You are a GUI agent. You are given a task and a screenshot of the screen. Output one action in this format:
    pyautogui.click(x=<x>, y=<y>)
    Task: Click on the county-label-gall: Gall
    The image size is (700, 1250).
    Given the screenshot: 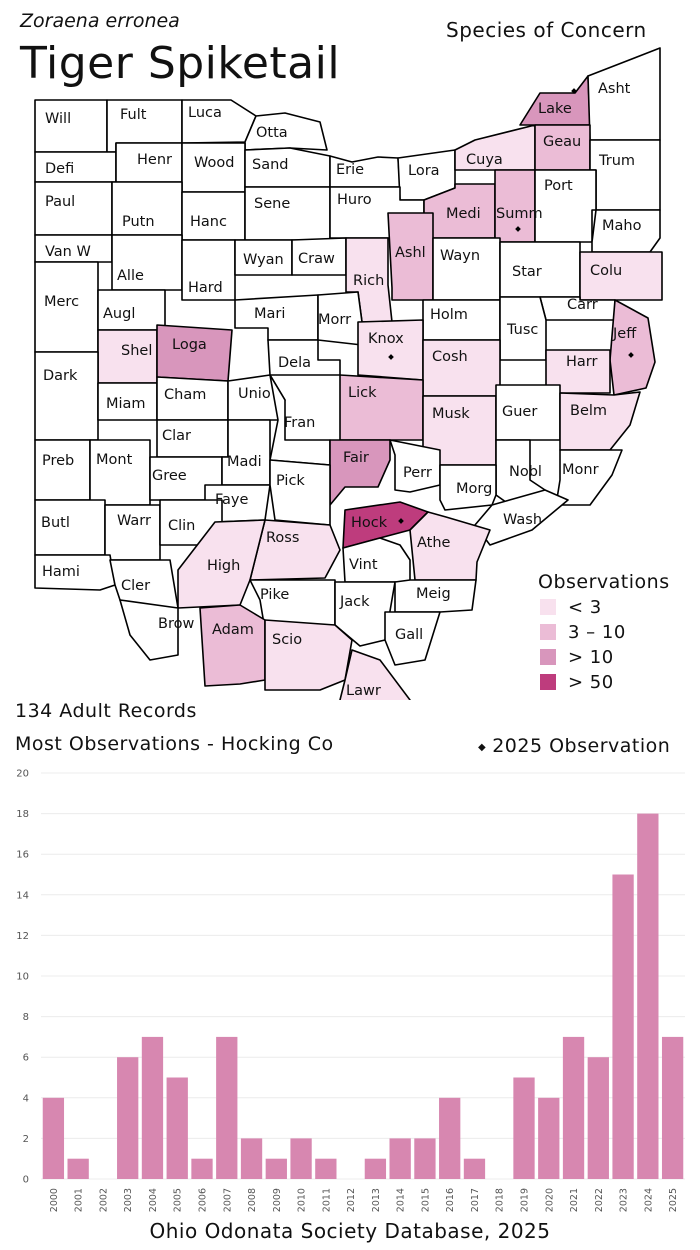 What is the action you would take?
    pyautogui.click(x=409, y=635)
    